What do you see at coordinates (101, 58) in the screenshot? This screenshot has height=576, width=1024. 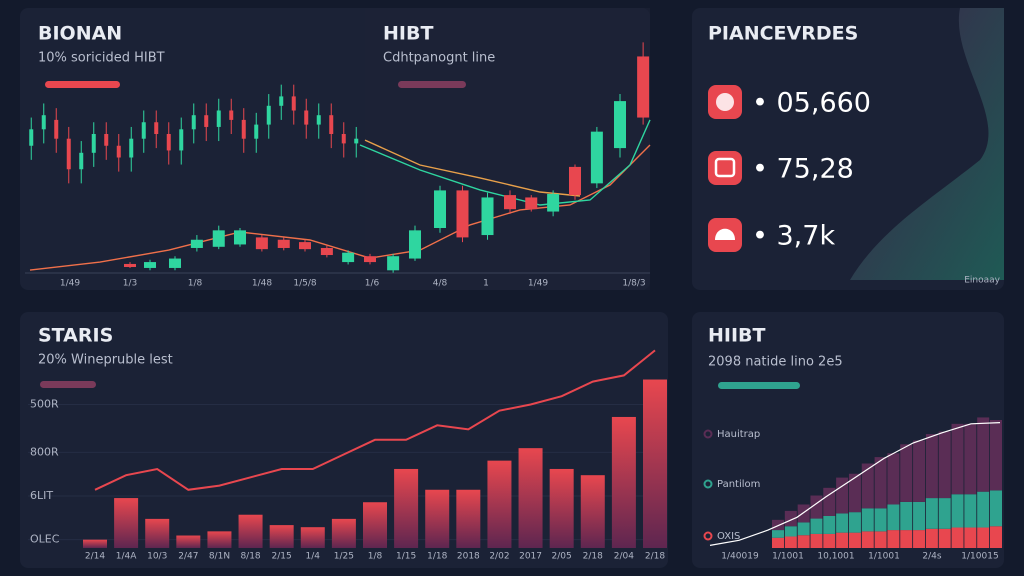 I see `panel-subtitle: 10% soricided HIBT` at bounding box center [101, 58].